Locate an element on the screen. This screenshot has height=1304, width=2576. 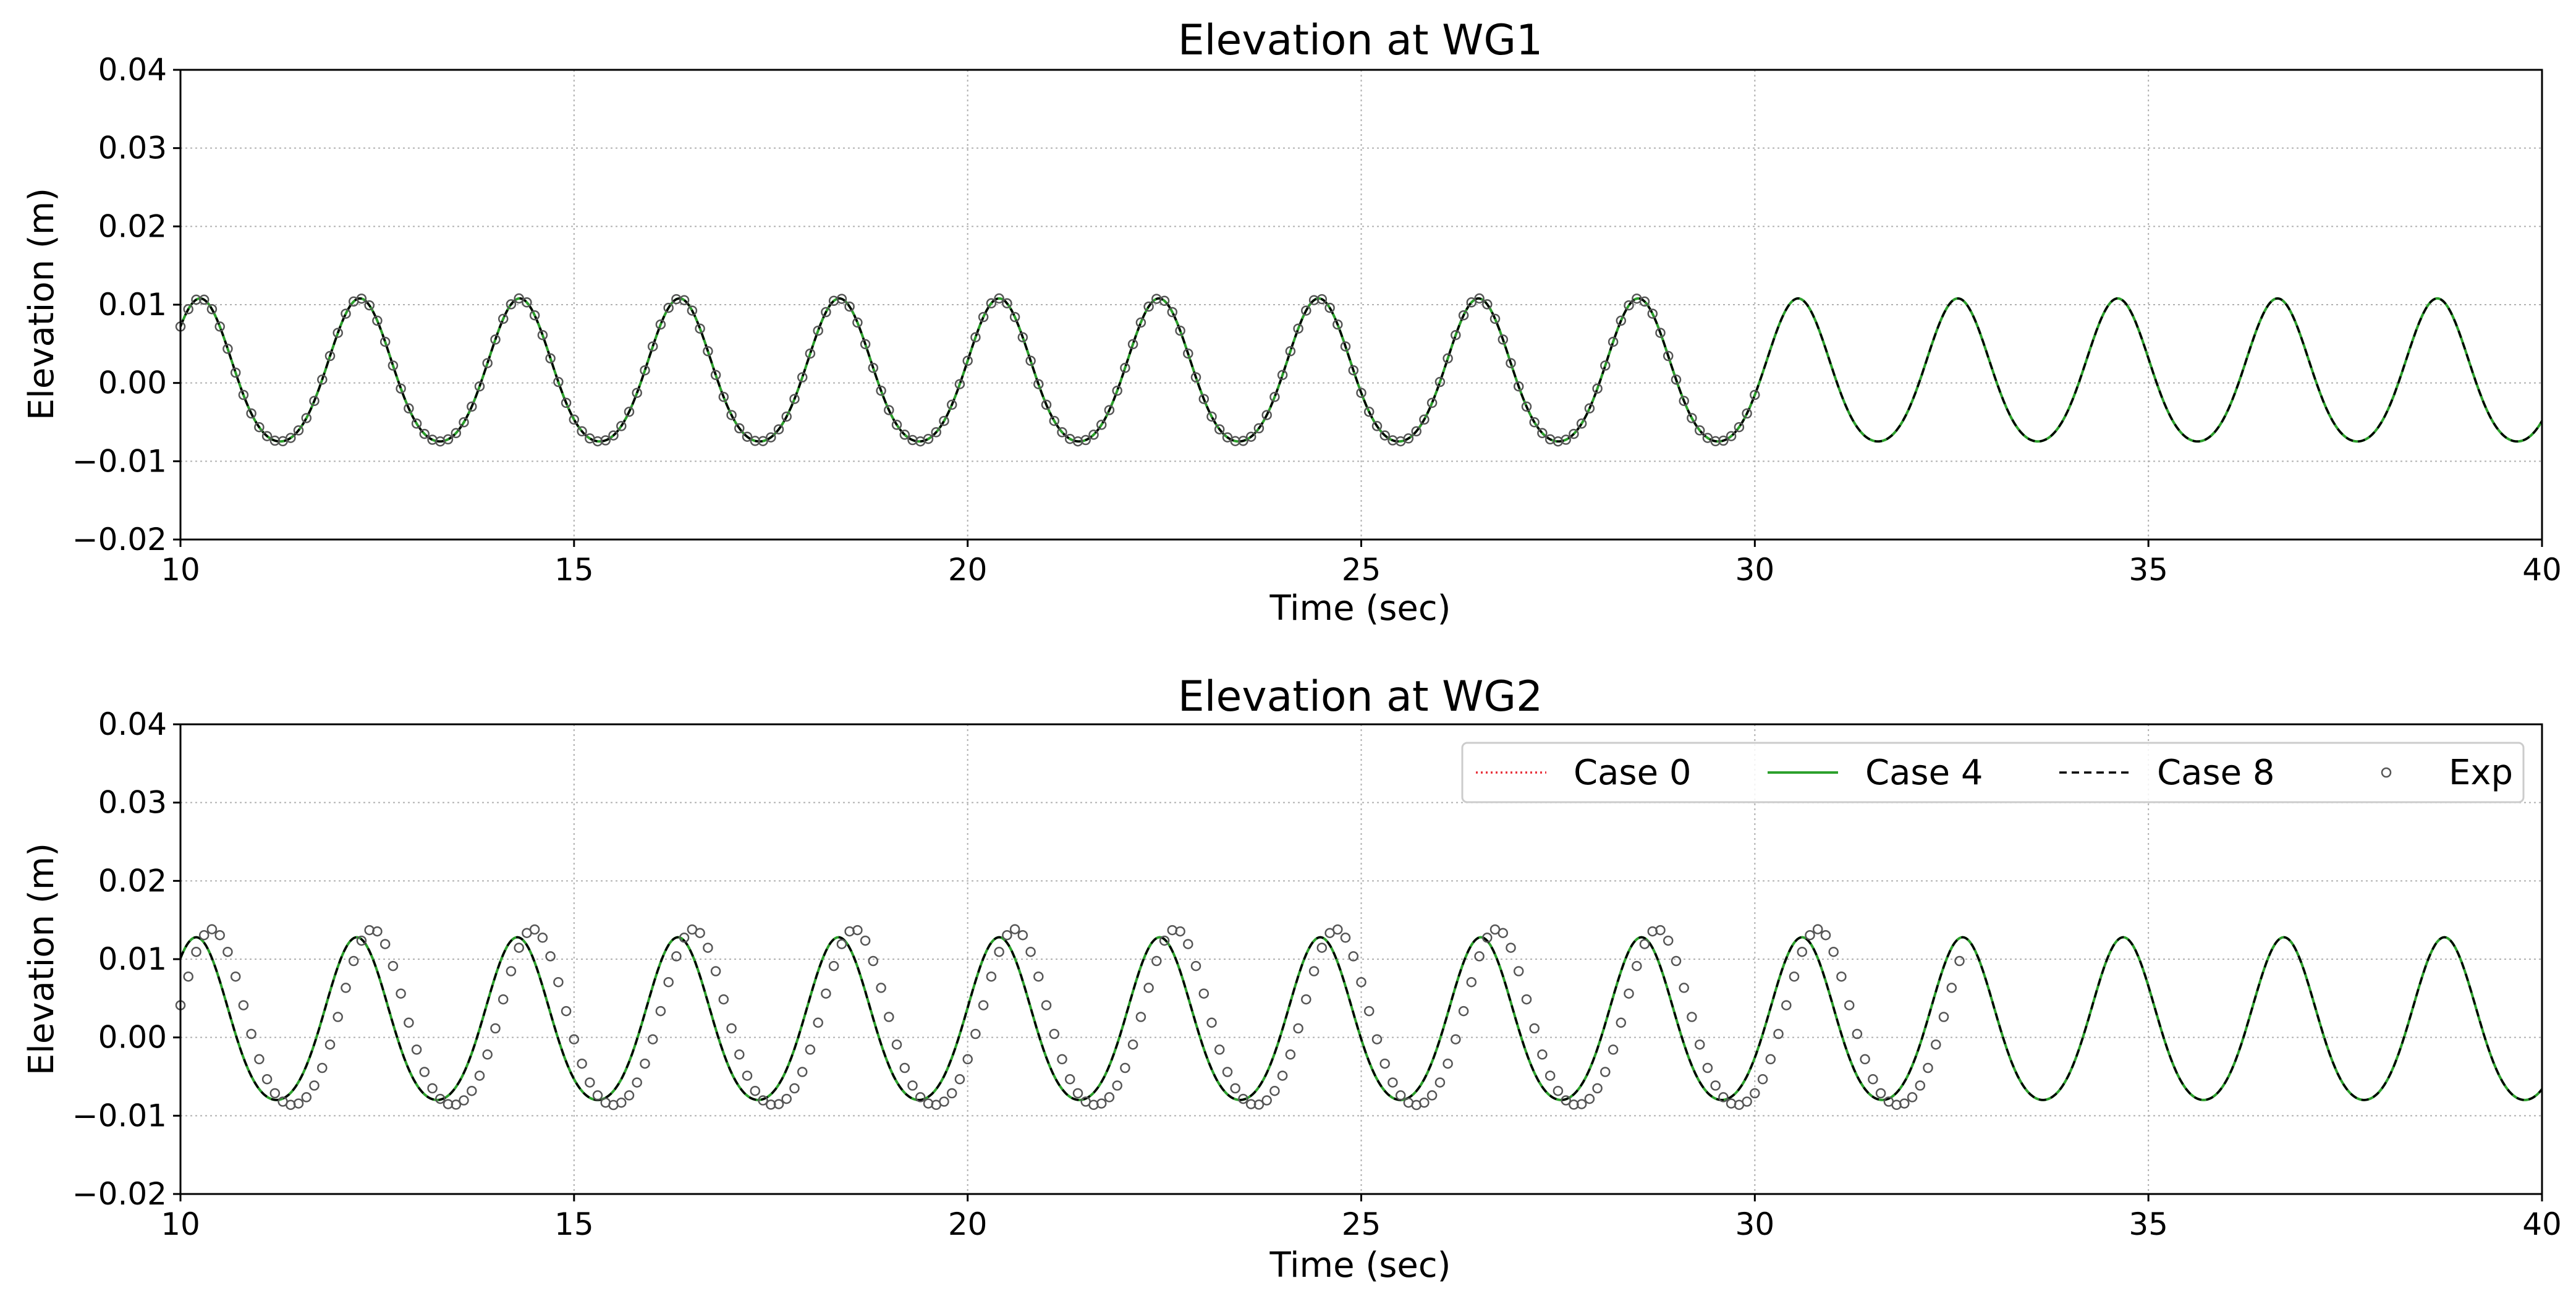
y-tick-label: 0.00 is located at coordinates (132, 1038).